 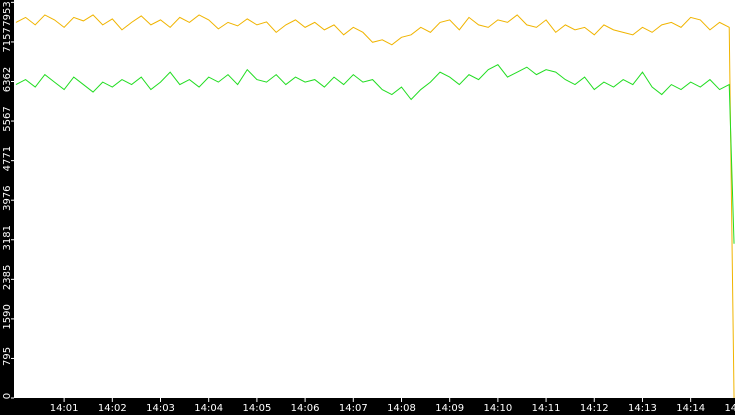 What do you see at coordinates (7, 396) in the screenshot?
I see `y-tick-label: 0` at bounding box center [7, 396].